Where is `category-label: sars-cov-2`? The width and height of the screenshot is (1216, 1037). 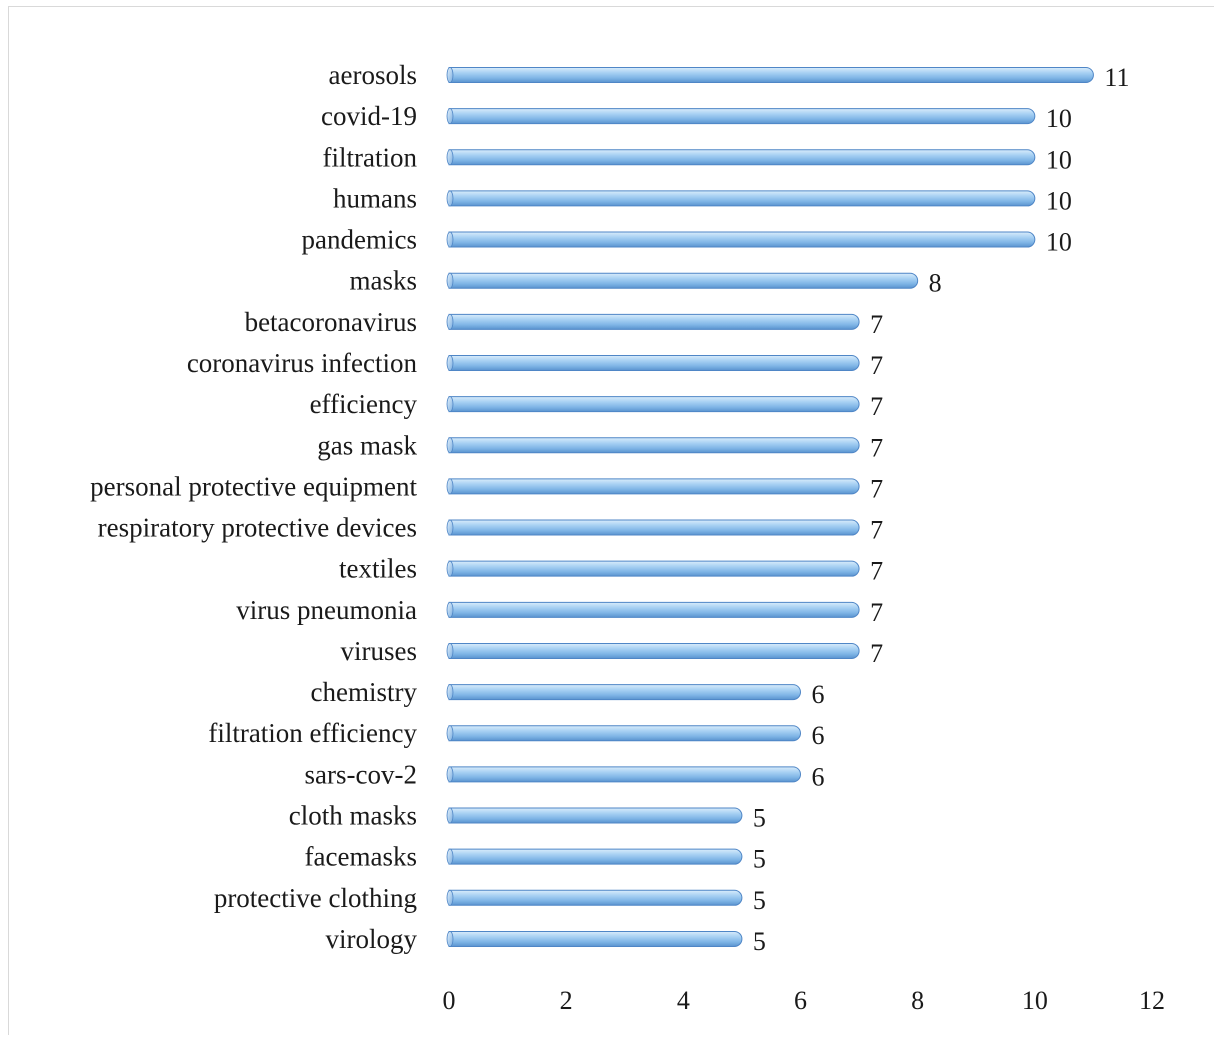 category-label: sars-cov-2 is located at coordinates (361, 774).